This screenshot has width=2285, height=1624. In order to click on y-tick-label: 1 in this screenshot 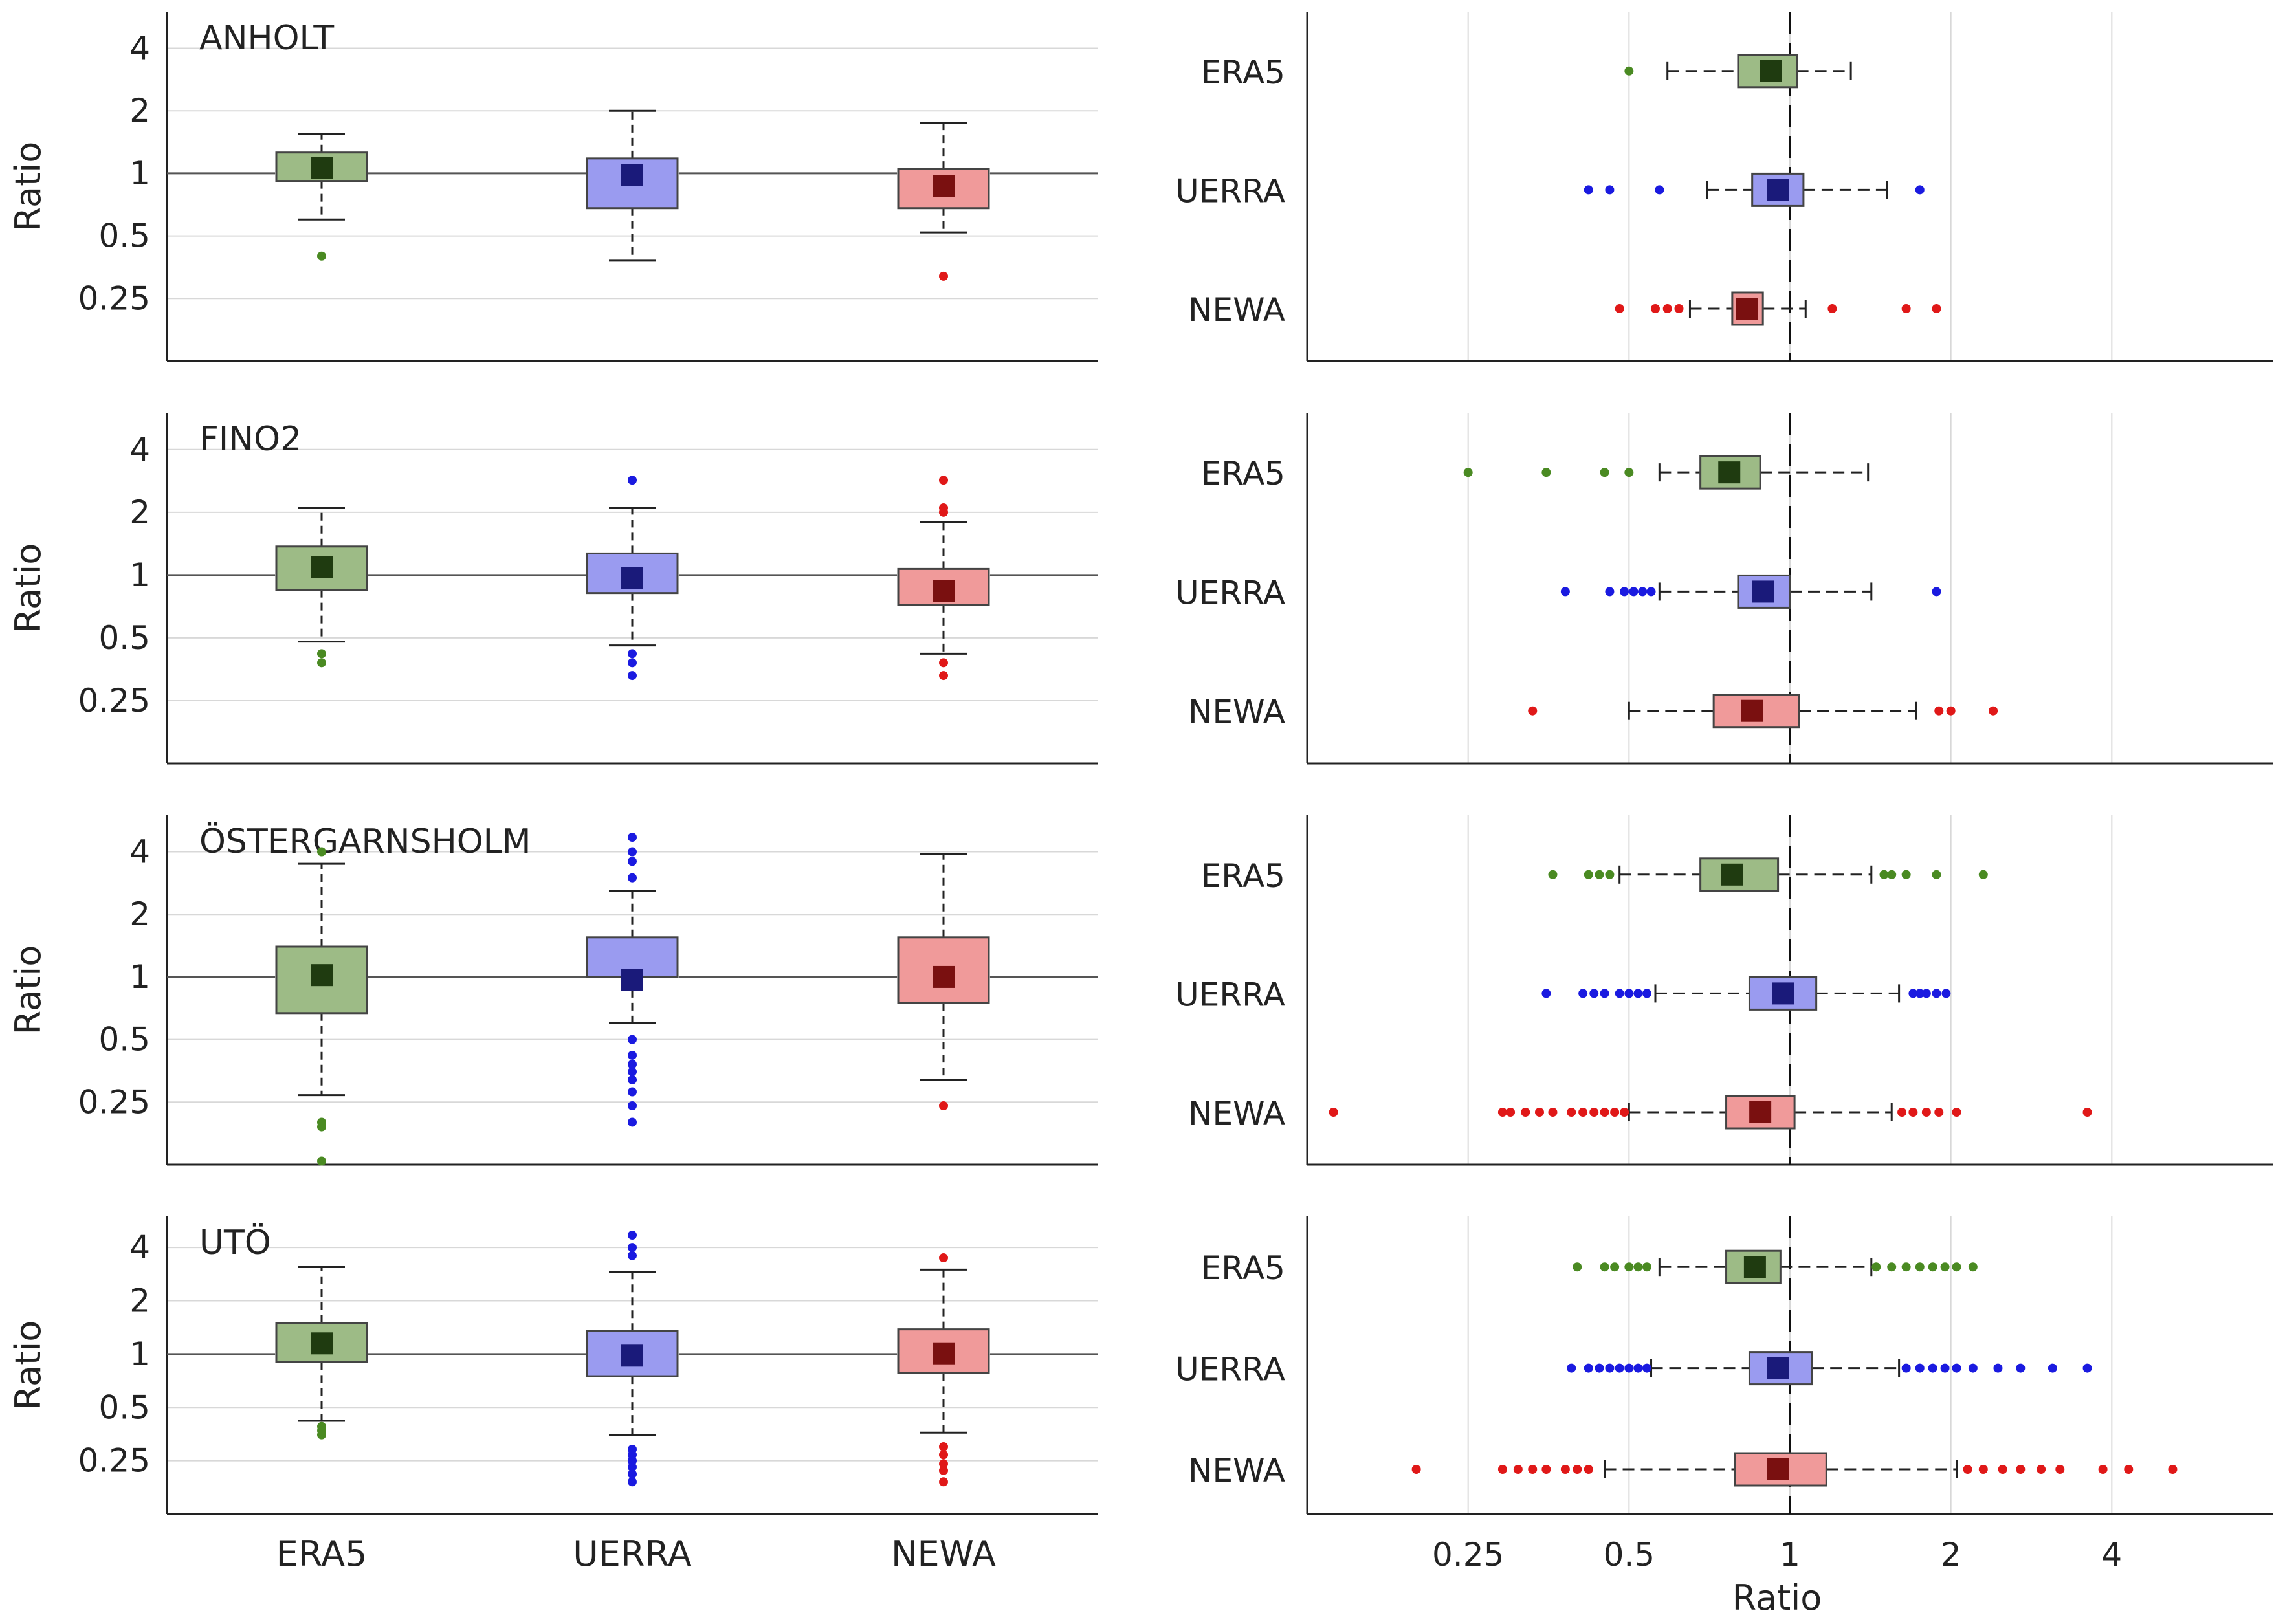, I will do `click(139, 173)`.